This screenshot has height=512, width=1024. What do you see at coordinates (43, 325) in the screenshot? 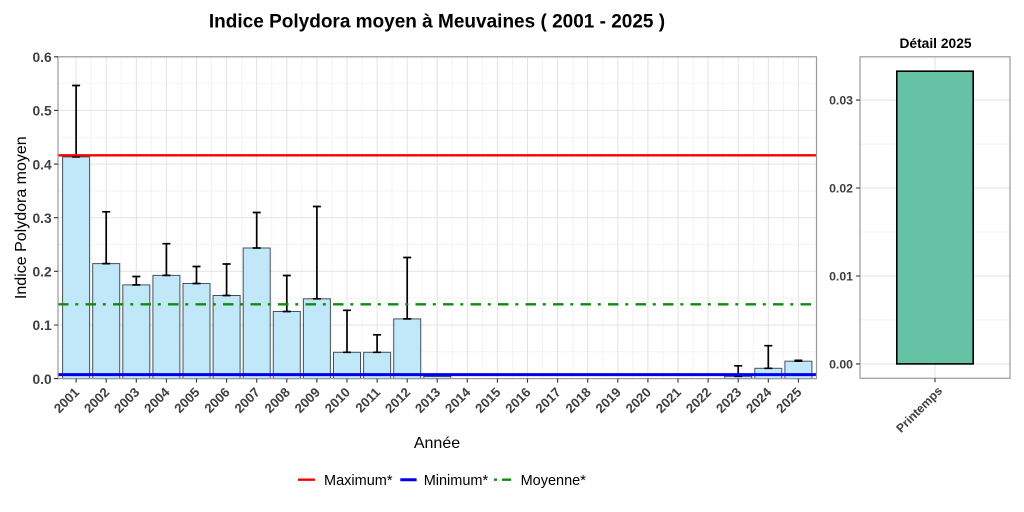
I see `svg-text: 0.1` at bounding box center [43, 325].